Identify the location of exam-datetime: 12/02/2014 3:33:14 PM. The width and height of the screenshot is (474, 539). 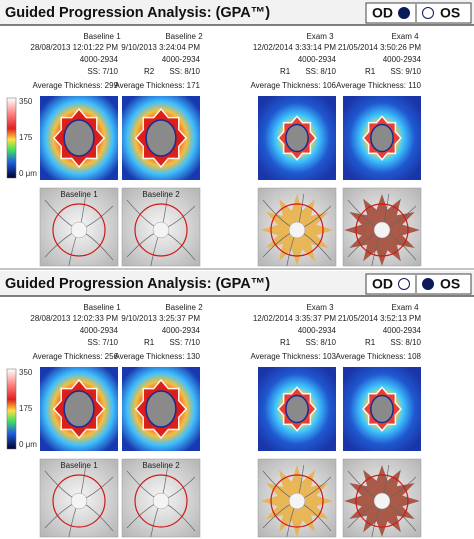
(295, 47).